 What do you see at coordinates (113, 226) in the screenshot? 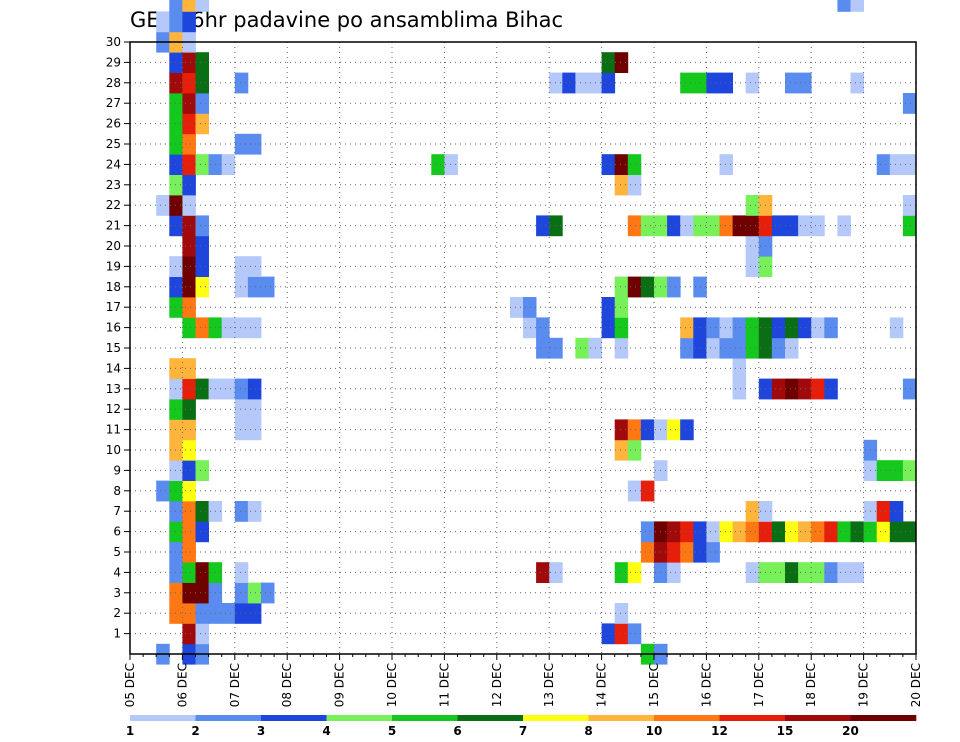
I see `y-tick-label: 21` at bounding box center [113, 226].